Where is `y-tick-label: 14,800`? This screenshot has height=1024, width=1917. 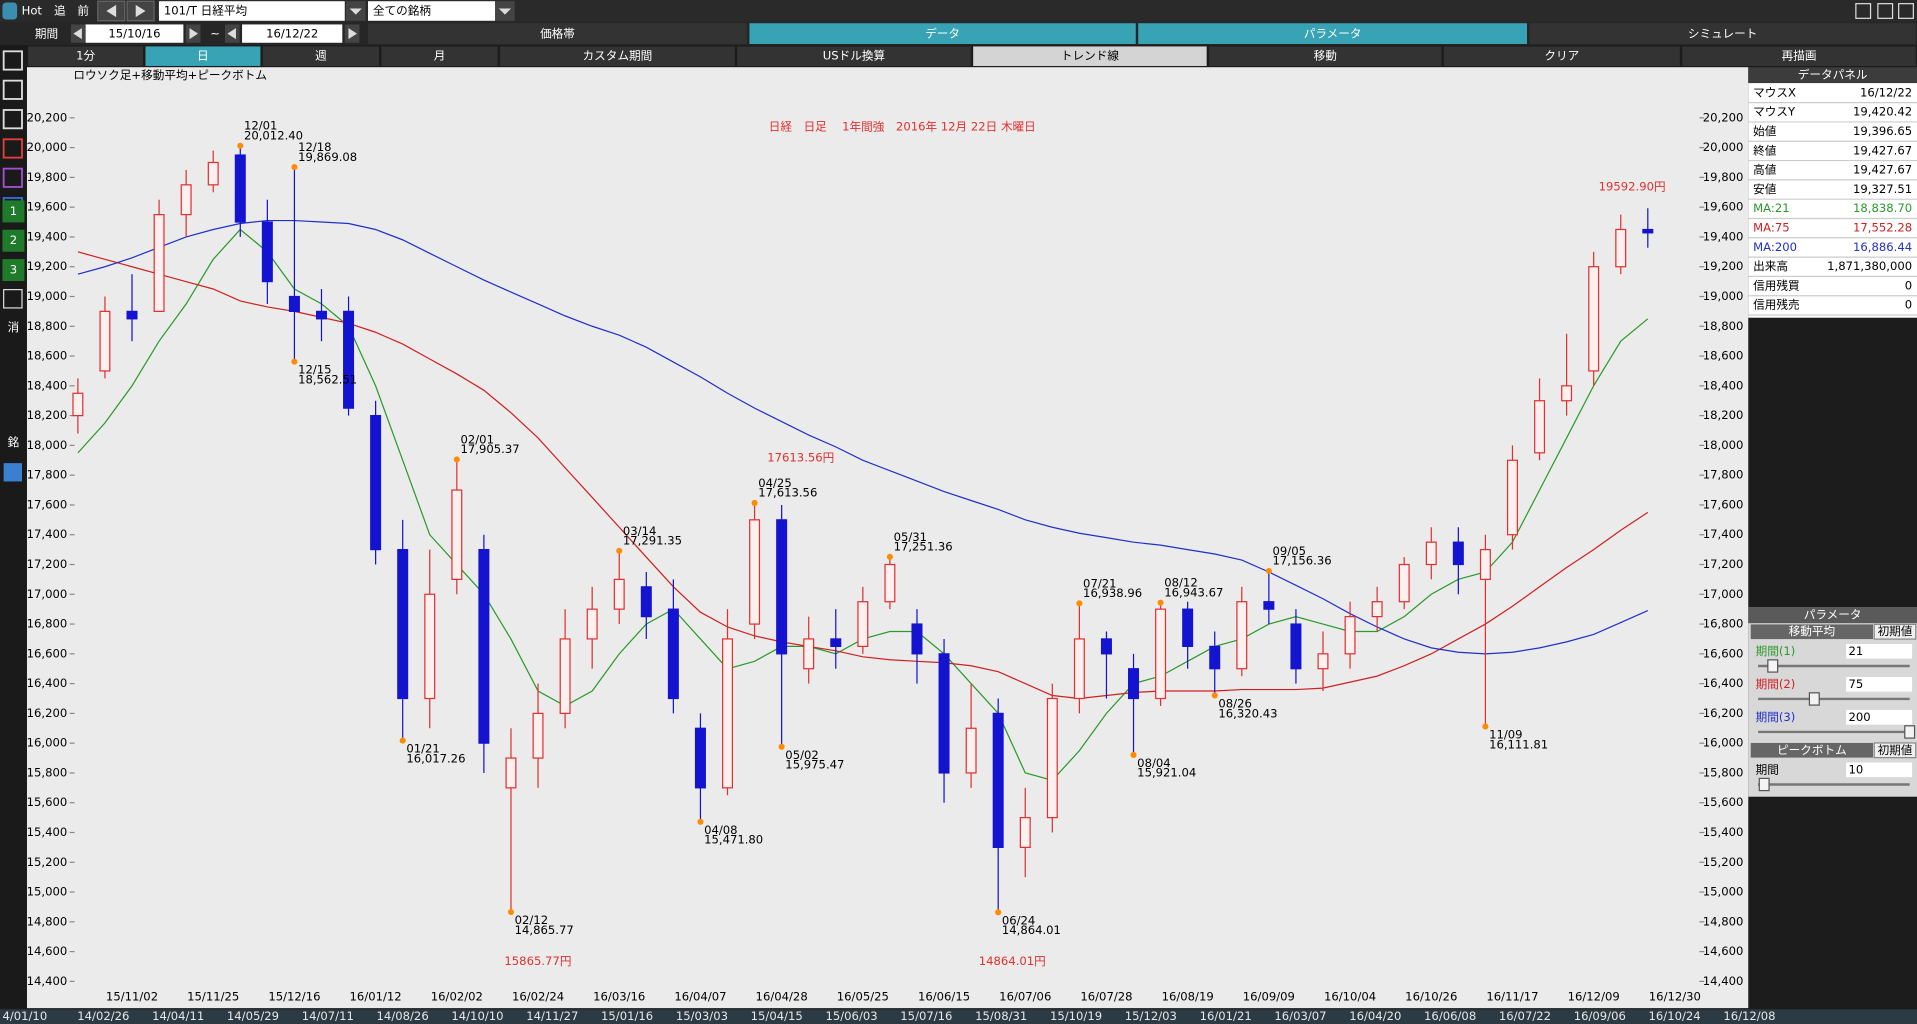
y-tick-label: 14,800 is located at coordinates (1723, 921).